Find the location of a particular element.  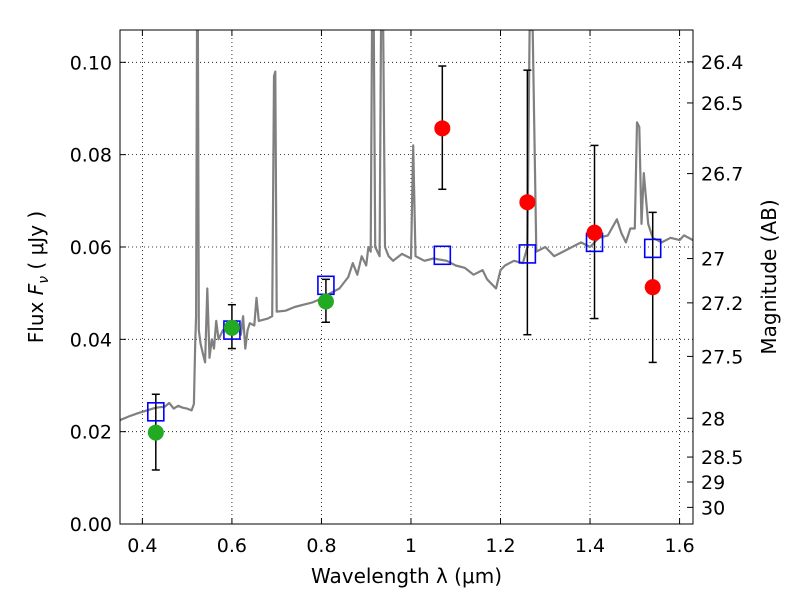

magnitude-axis-label: Magnitude (AB) is located at coordinates (769, 276).